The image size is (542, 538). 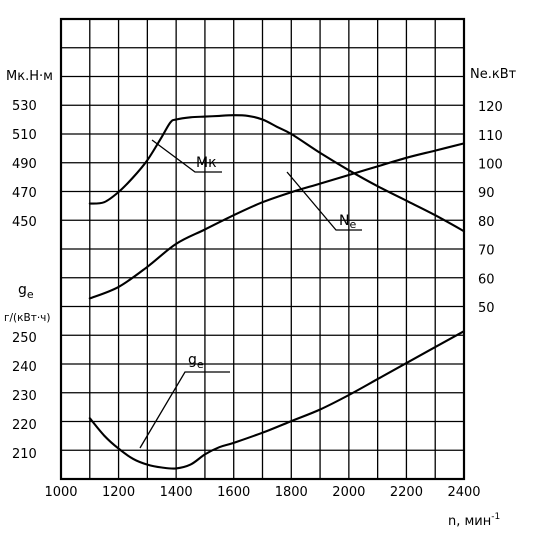 I want to click on torque-tick-label: 530, so click(x=24, y=106).